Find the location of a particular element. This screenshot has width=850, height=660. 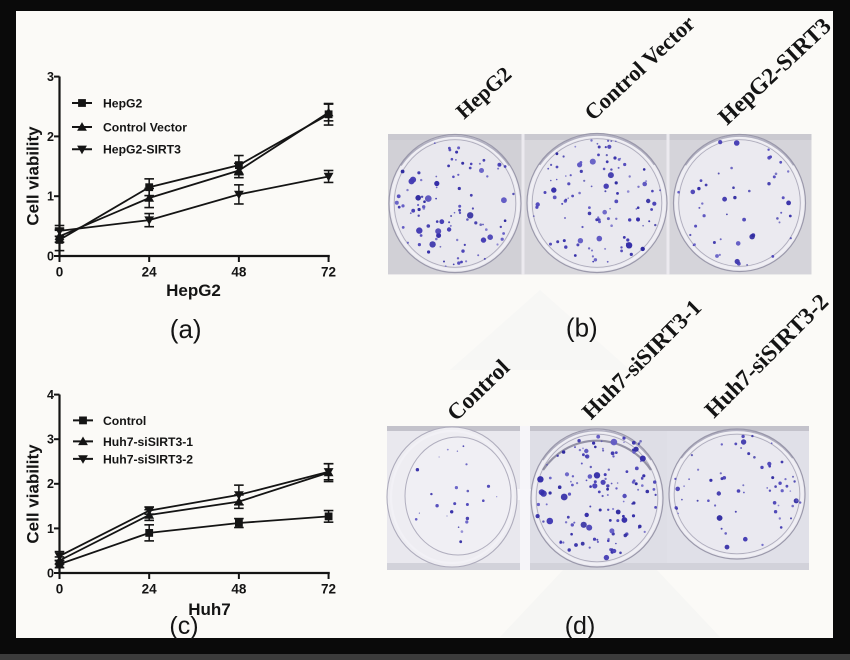

svg-text: (b) is located at coordinates (582, 328).